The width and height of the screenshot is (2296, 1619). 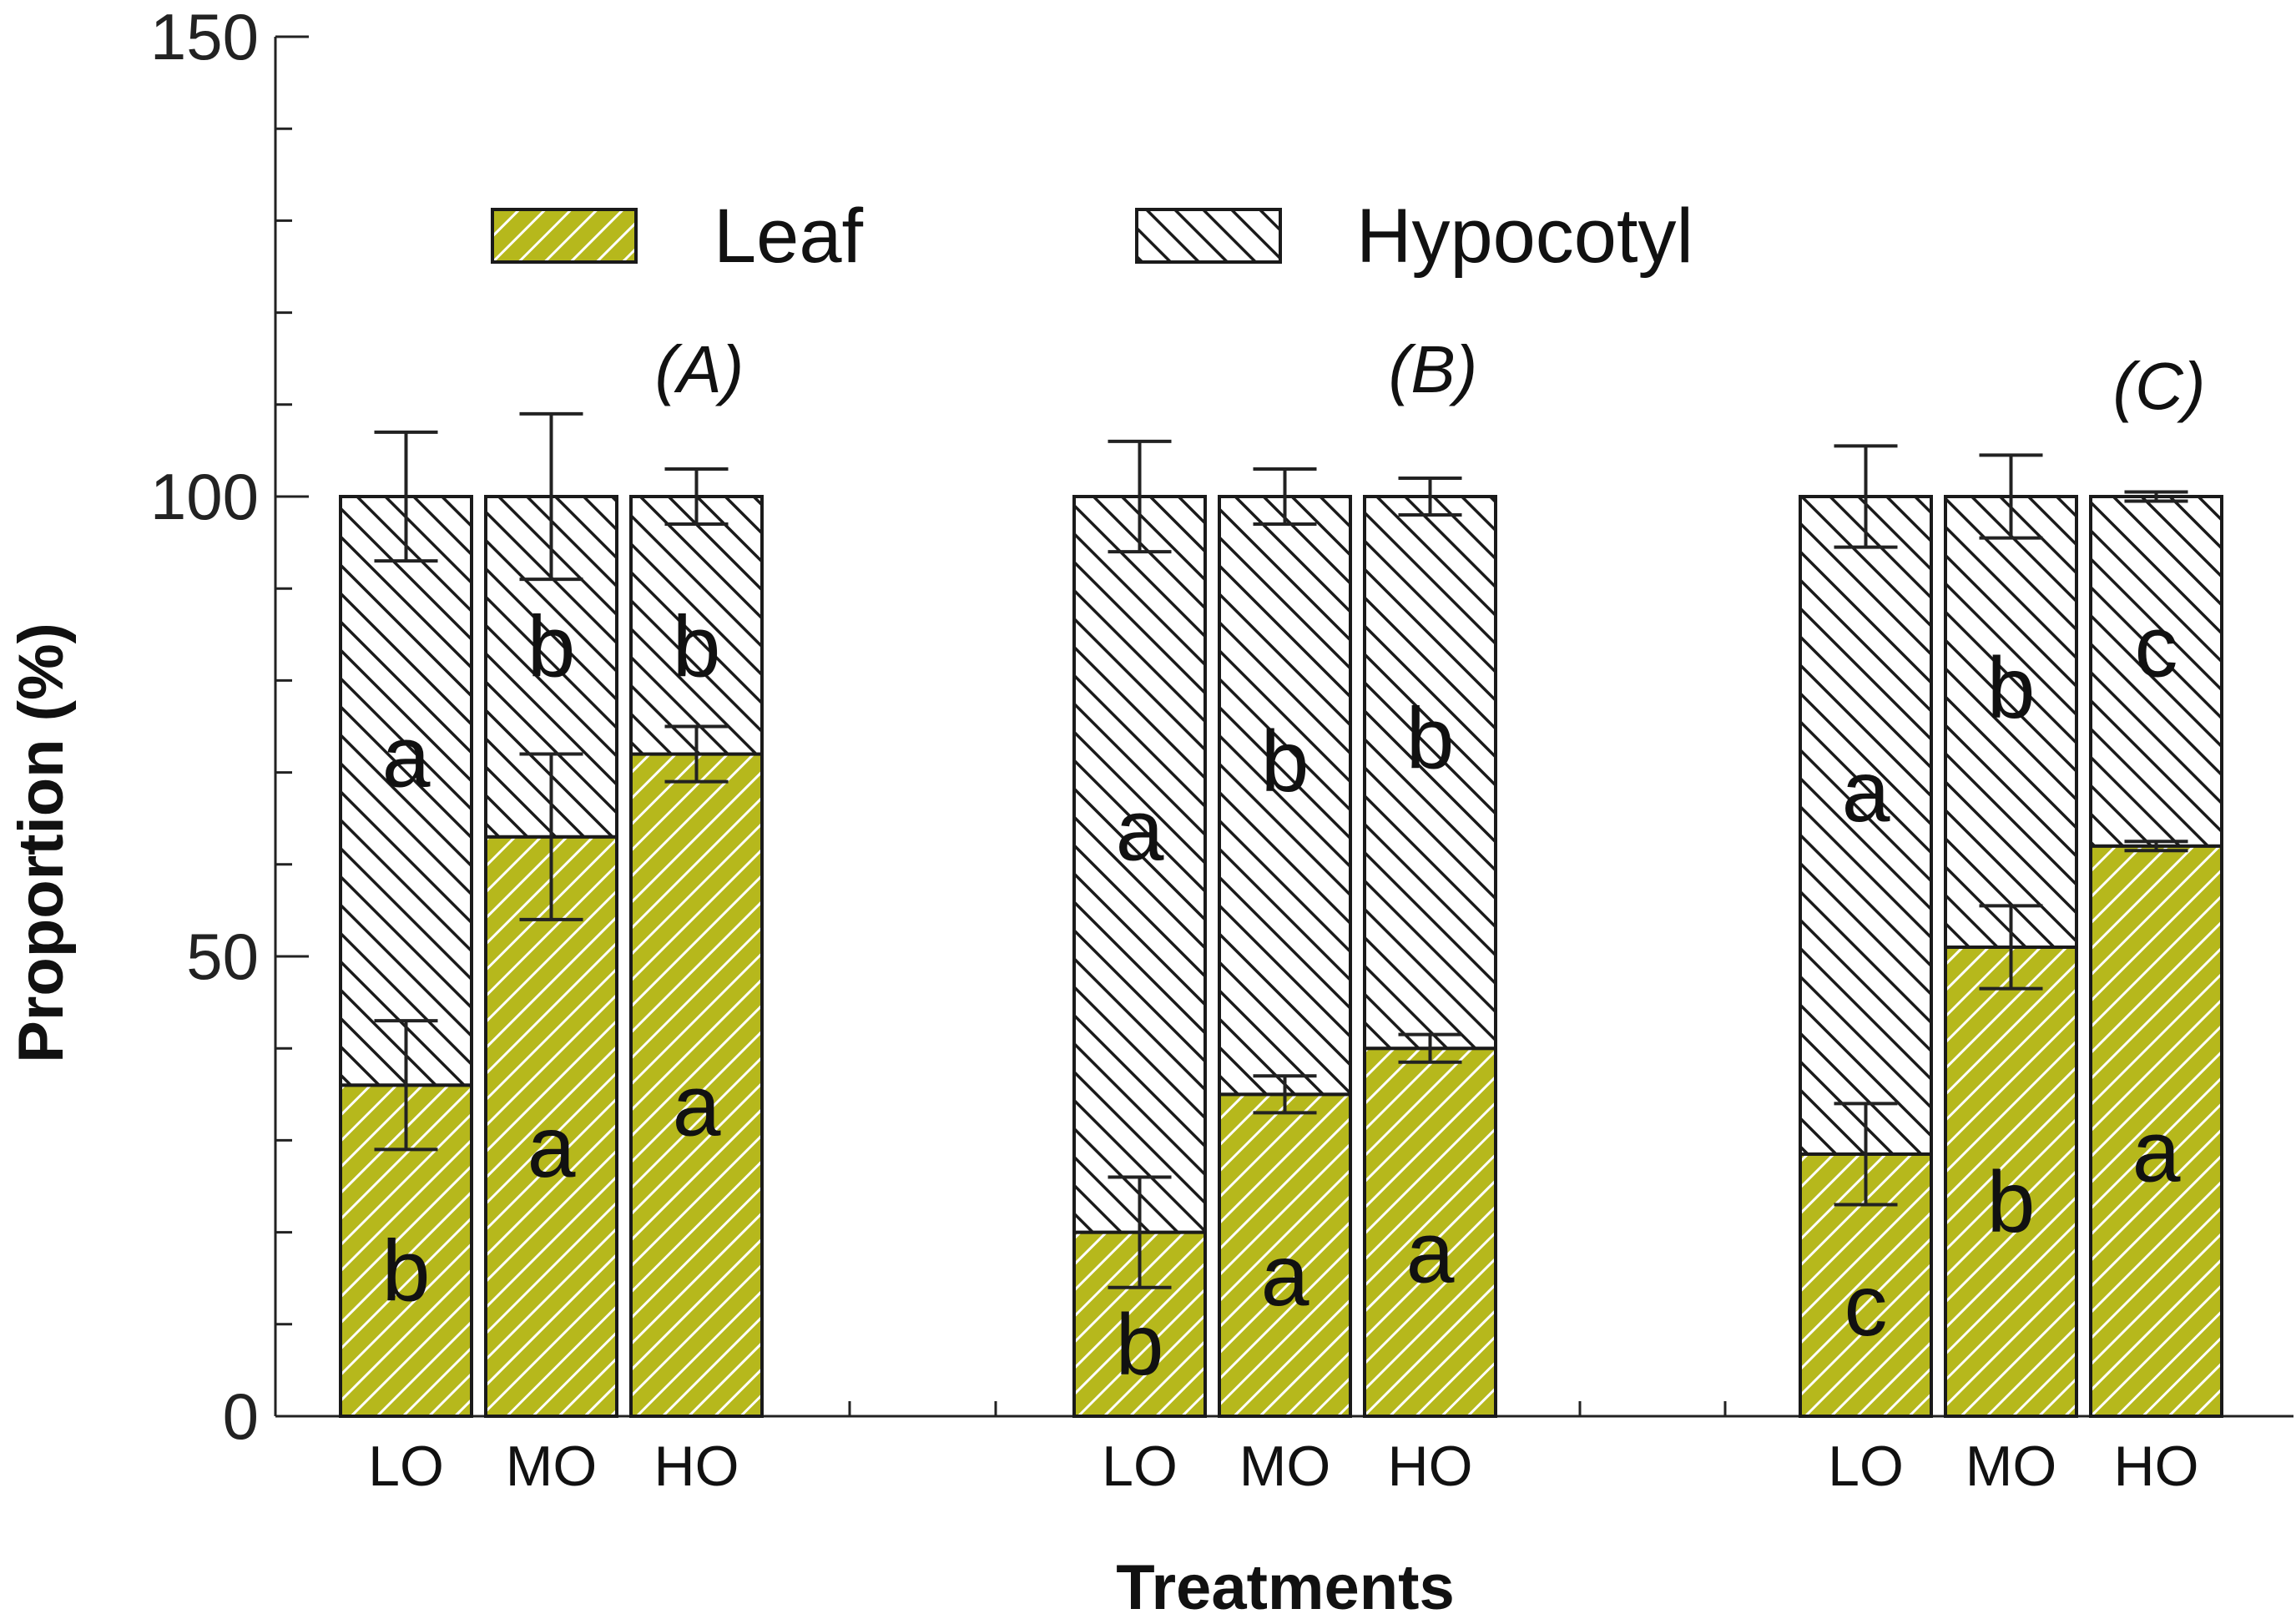 I want to click on sig-label-hypocotyl: c, so click(x=2156, y=646).